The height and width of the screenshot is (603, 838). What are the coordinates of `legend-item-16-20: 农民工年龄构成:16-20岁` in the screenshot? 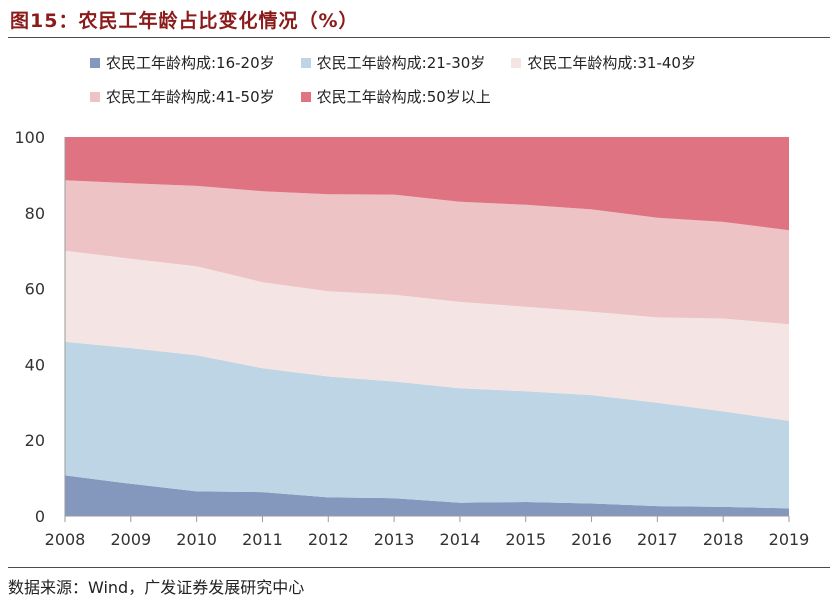 It's located at (182, 62).